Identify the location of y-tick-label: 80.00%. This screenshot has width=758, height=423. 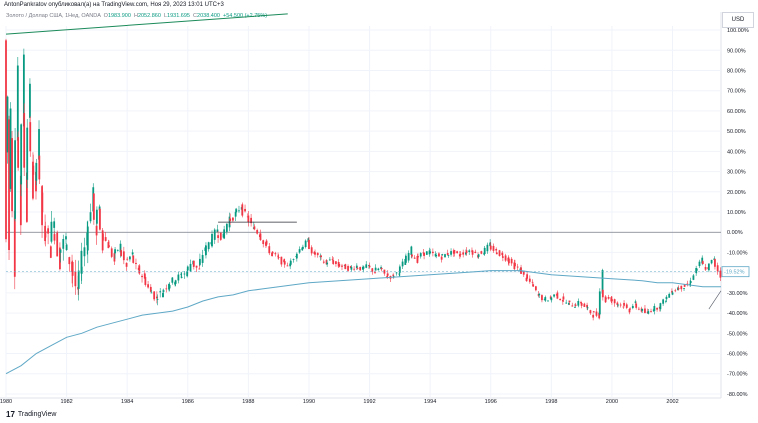
(736, 71).